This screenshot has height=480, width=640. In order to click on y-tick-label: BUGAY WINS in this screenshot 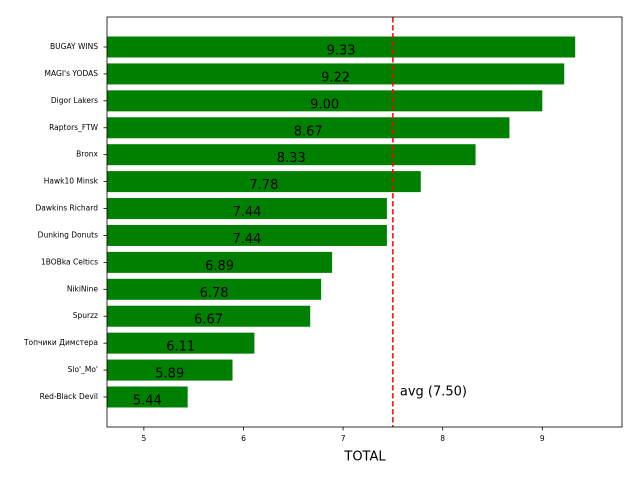, I will do `click(74, 46)`.